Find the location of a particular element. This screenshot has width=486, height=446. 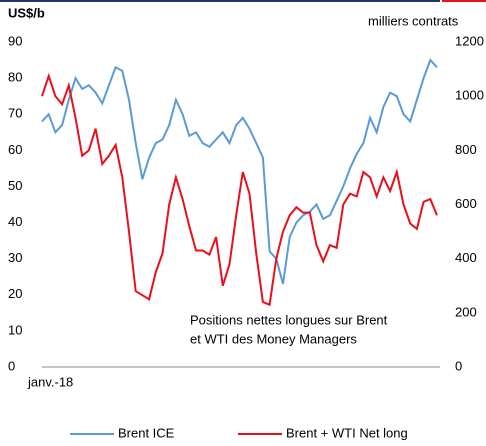

y-tick-label: 20 is located at coordinates (15, 293).